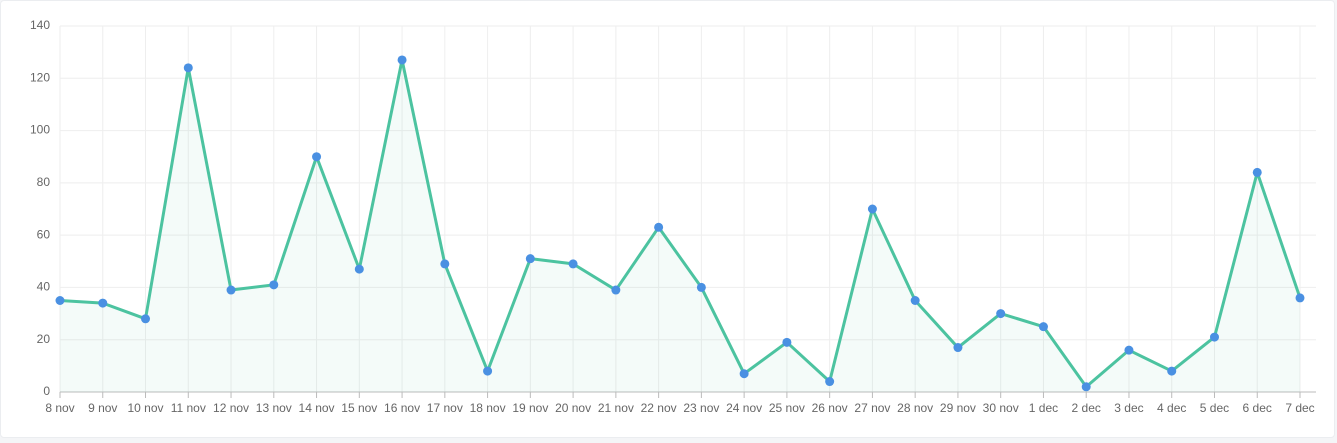  I want to click on y-tick-label: 60, so click(44, 234).